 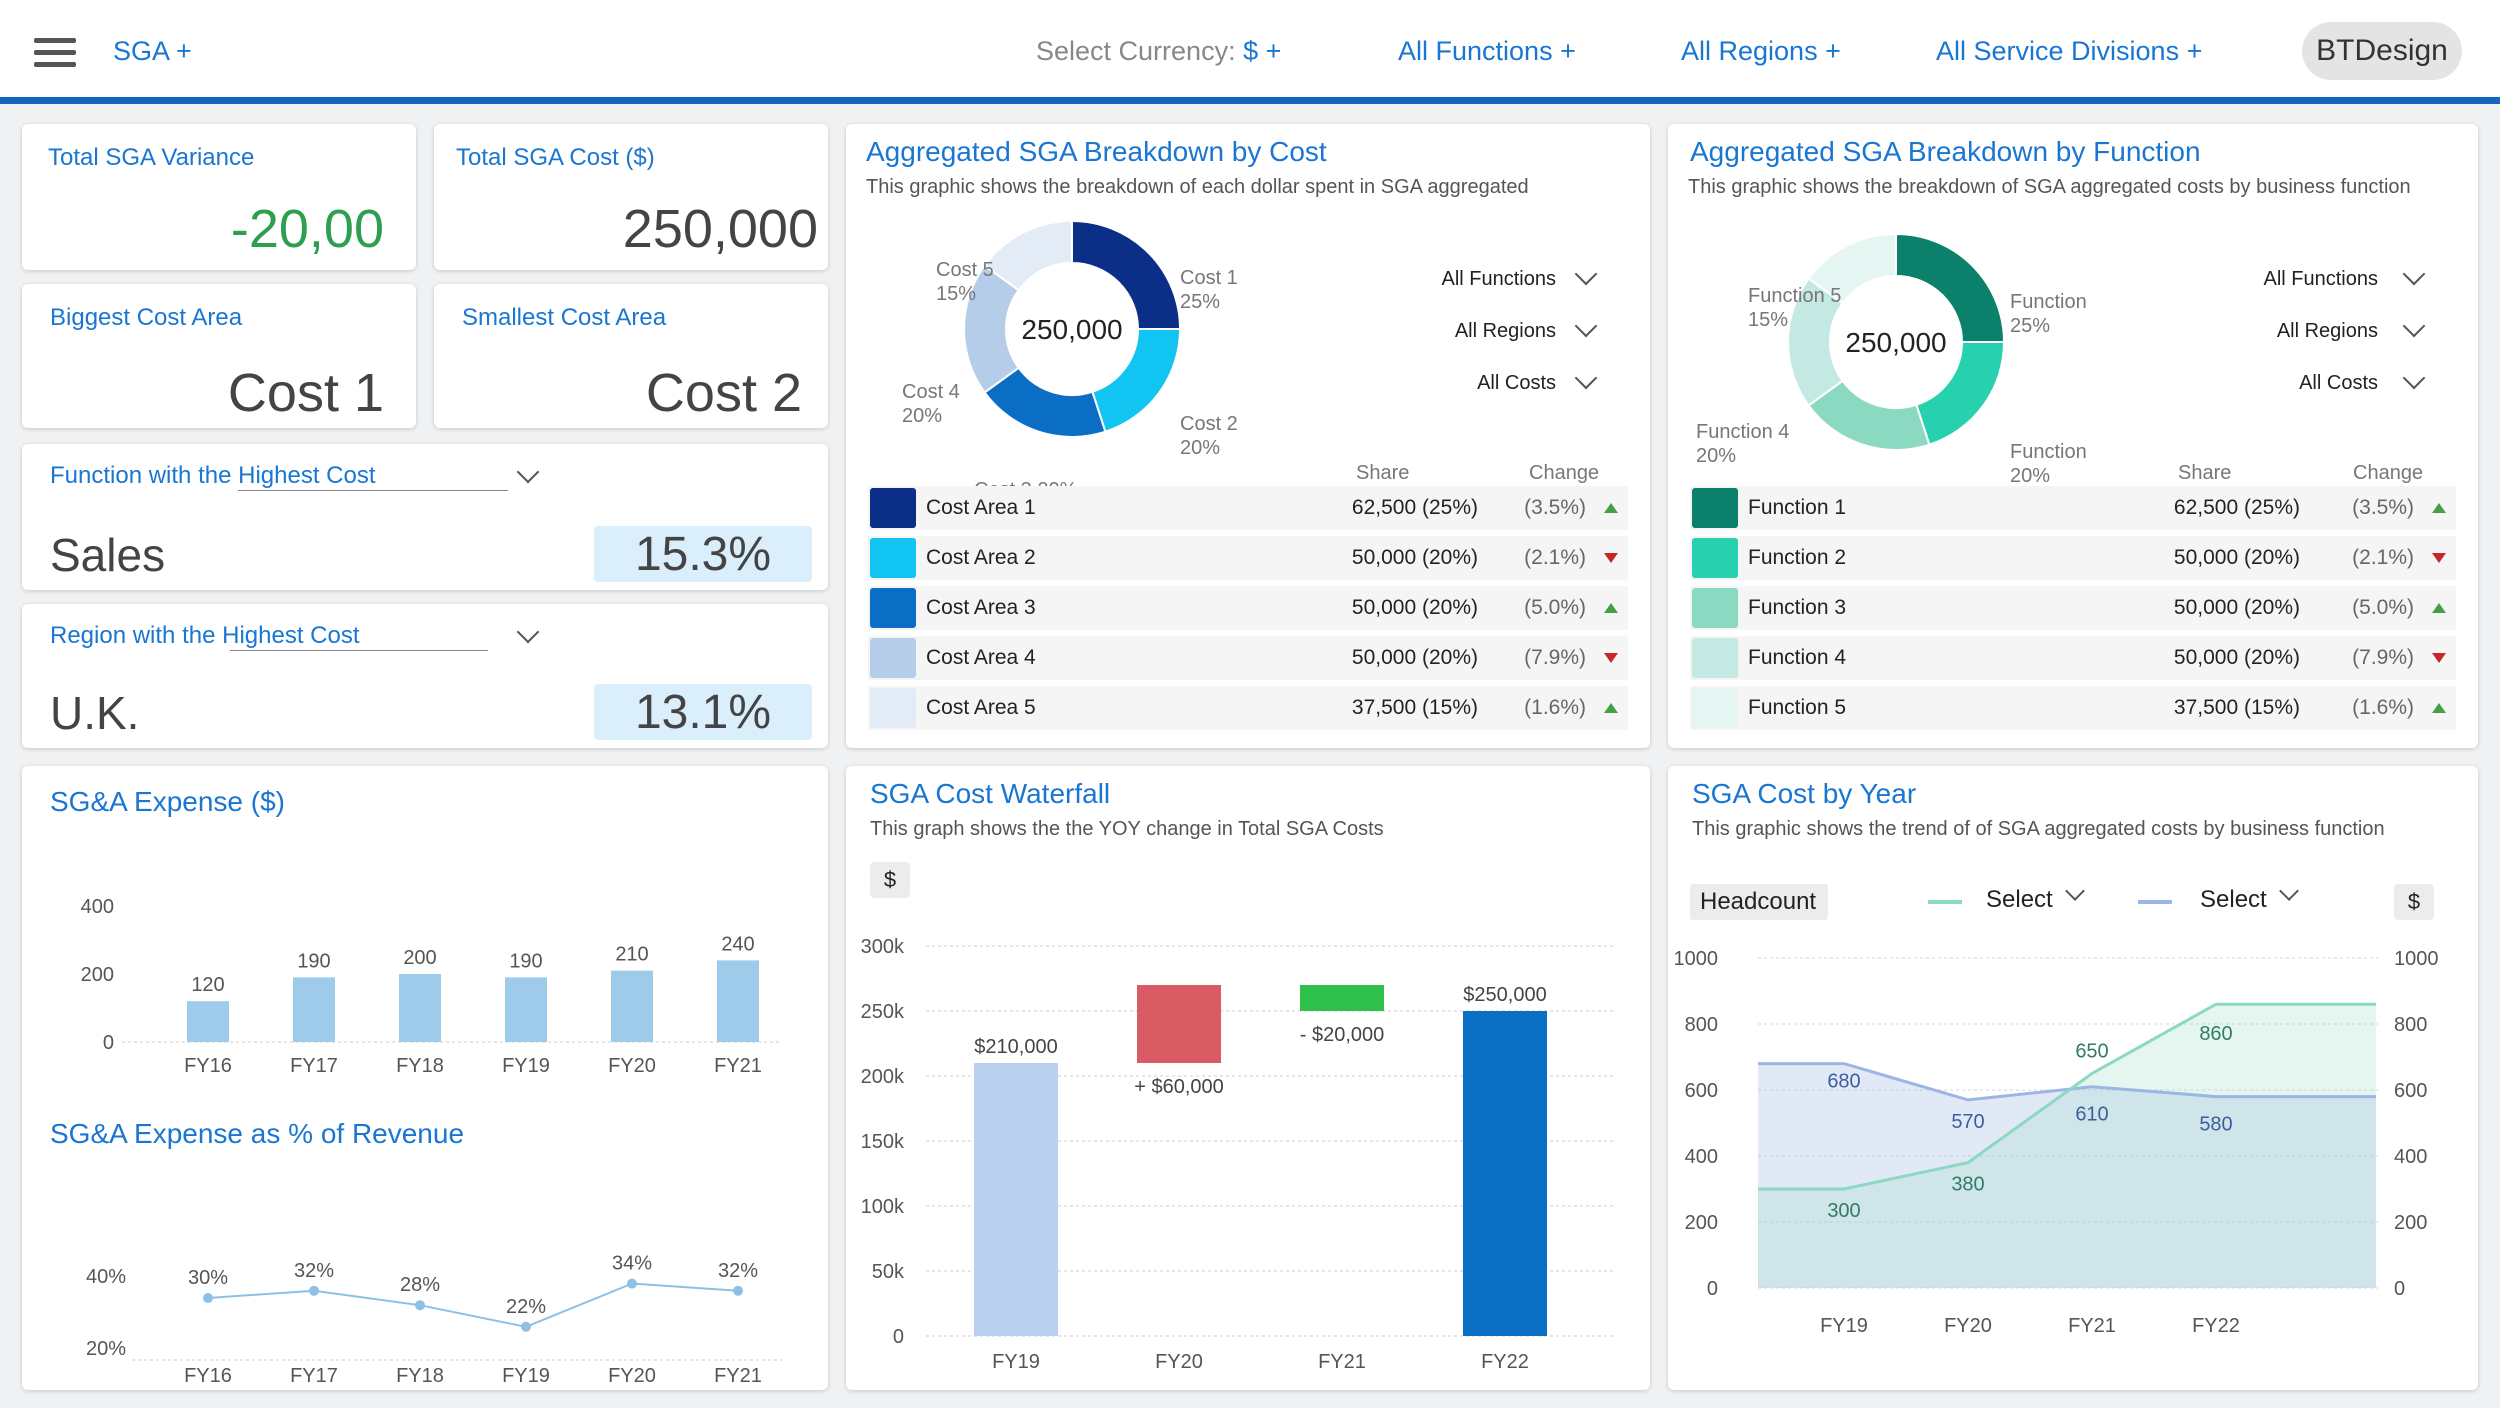 I want to click on donut-center-value: 250,000, so click(x=1071, y=329).